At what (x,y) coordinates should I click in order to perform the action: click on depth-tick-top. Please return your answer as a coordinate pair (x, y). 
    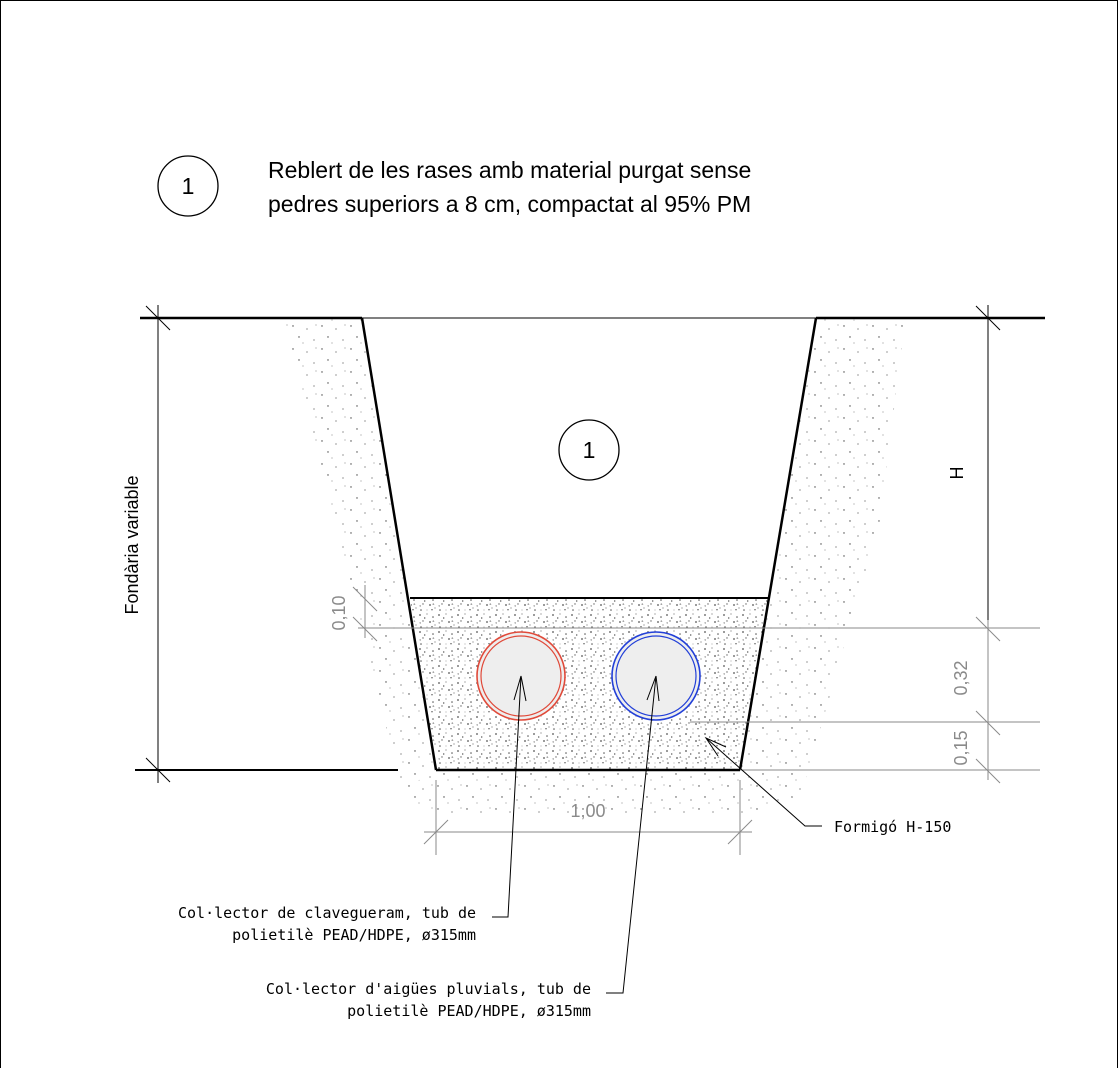
    Looking at the image, I should click on (158, 318).